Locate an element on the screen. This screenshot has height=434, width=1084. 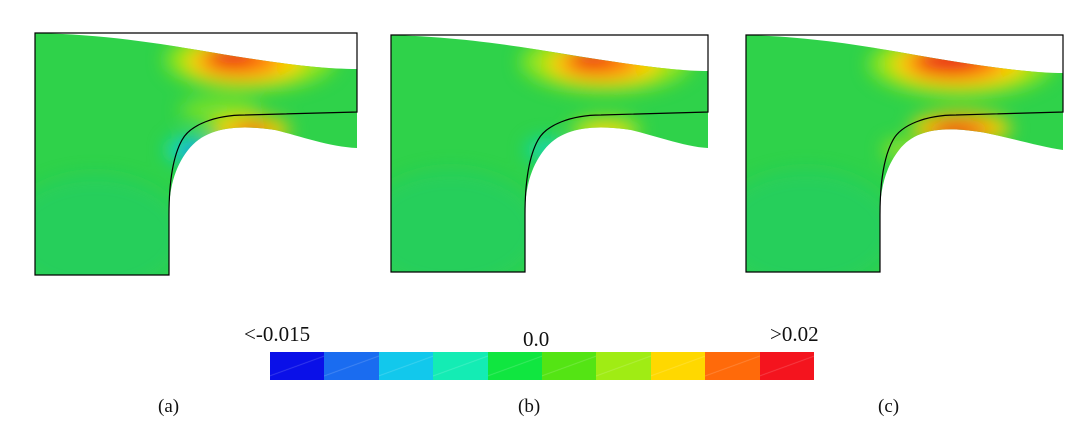
colorbar is located at coordinates (542, 366).